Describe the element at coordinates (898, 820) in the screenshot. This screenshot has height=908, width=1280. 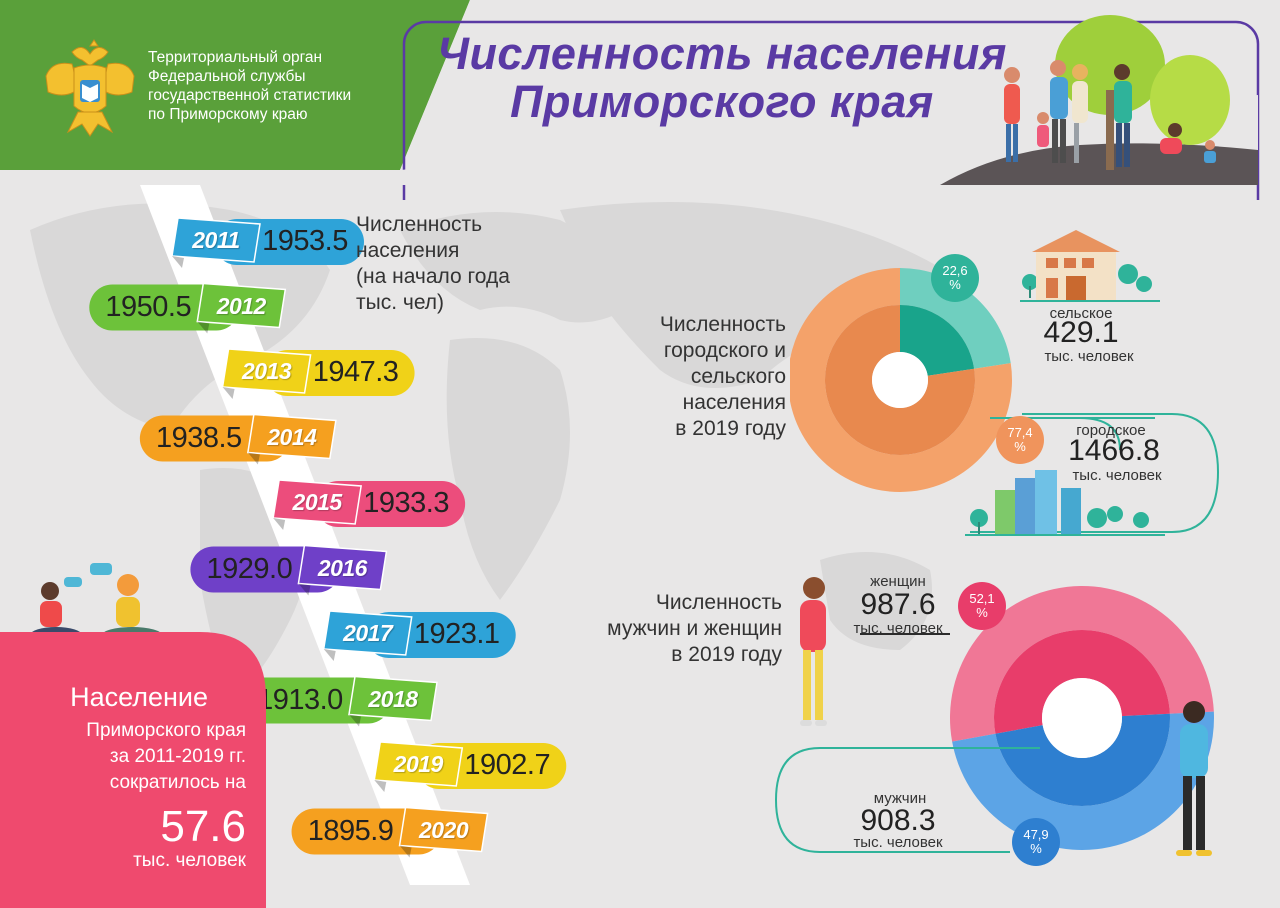
I see `men-value: 908.3` at that location.